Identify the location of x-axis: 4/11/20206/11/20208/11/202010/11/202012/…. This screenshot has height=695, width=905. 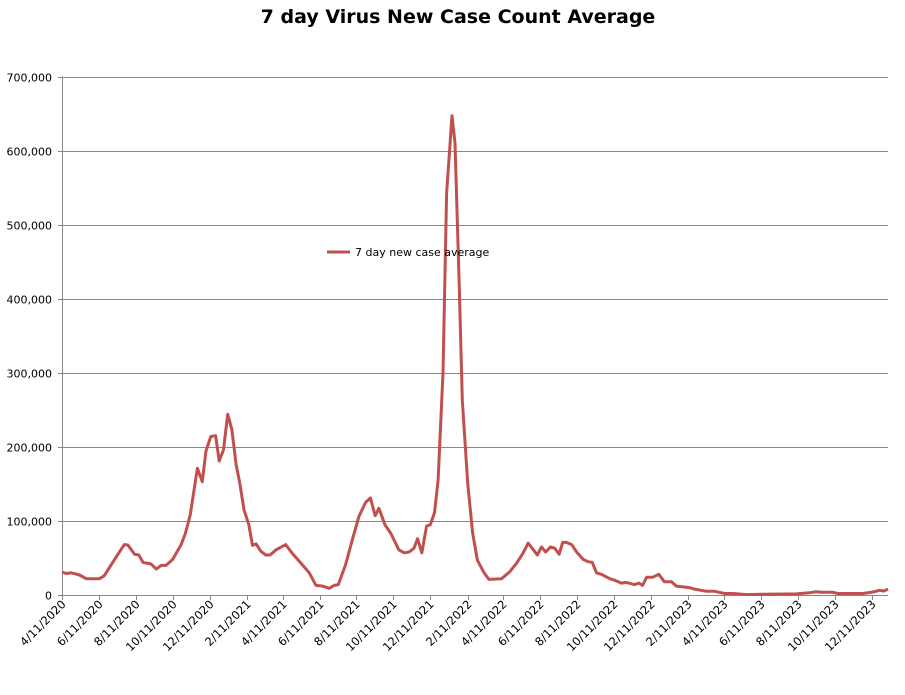
(452, 624).